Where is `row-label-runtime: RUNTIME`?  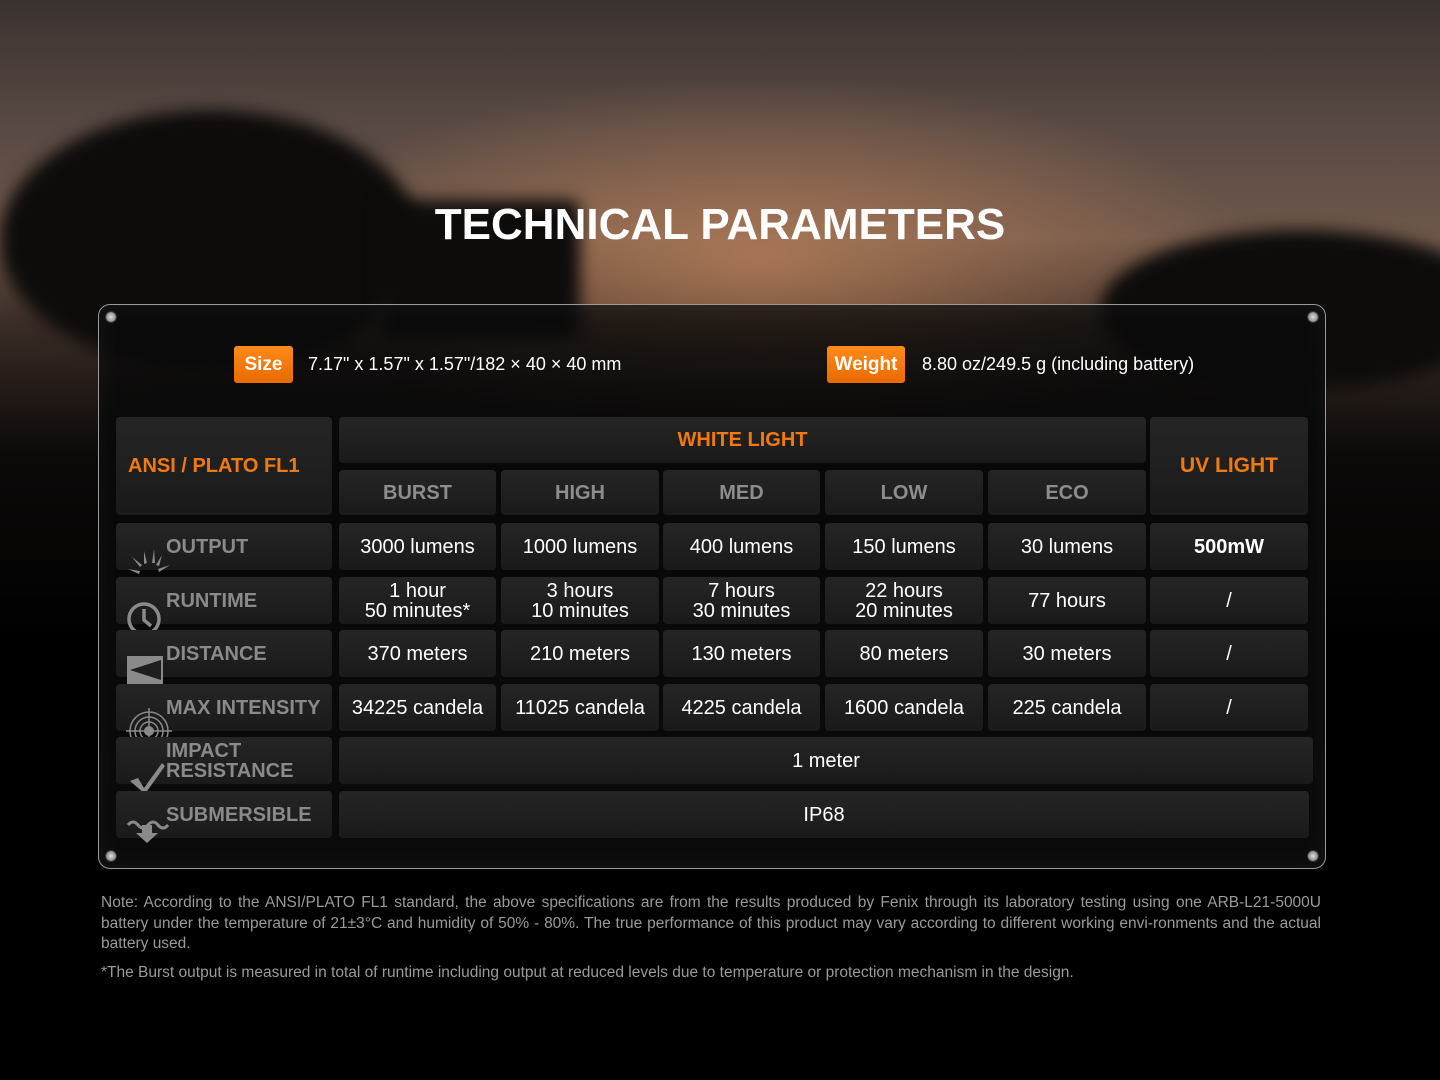 row-label-runtime: RUNTIME is located at coordinates (224, 606).